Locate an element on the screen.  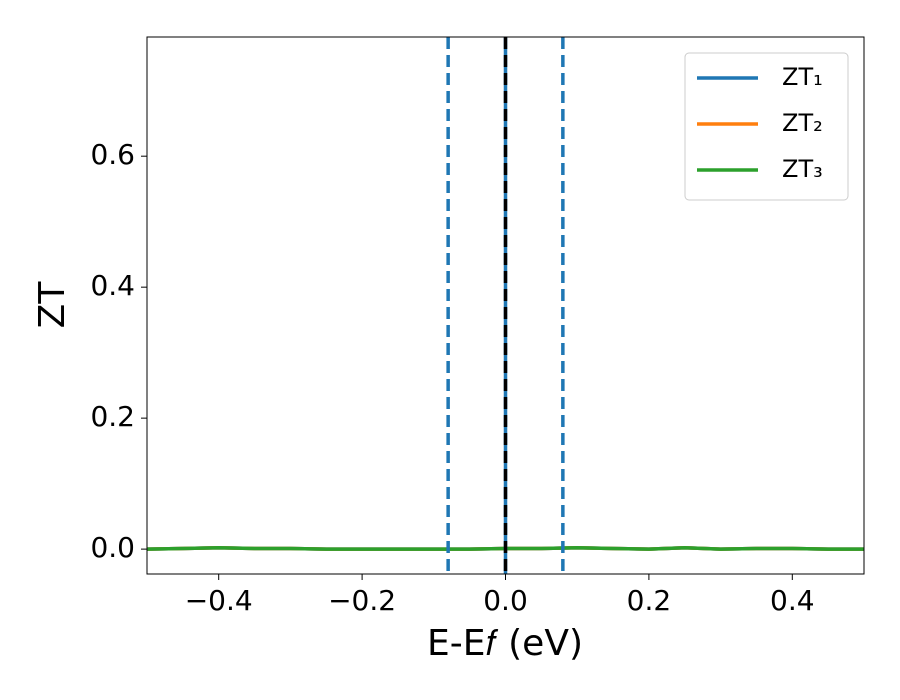
legend-label: ZT₁ is located at coordinates (802, 77).